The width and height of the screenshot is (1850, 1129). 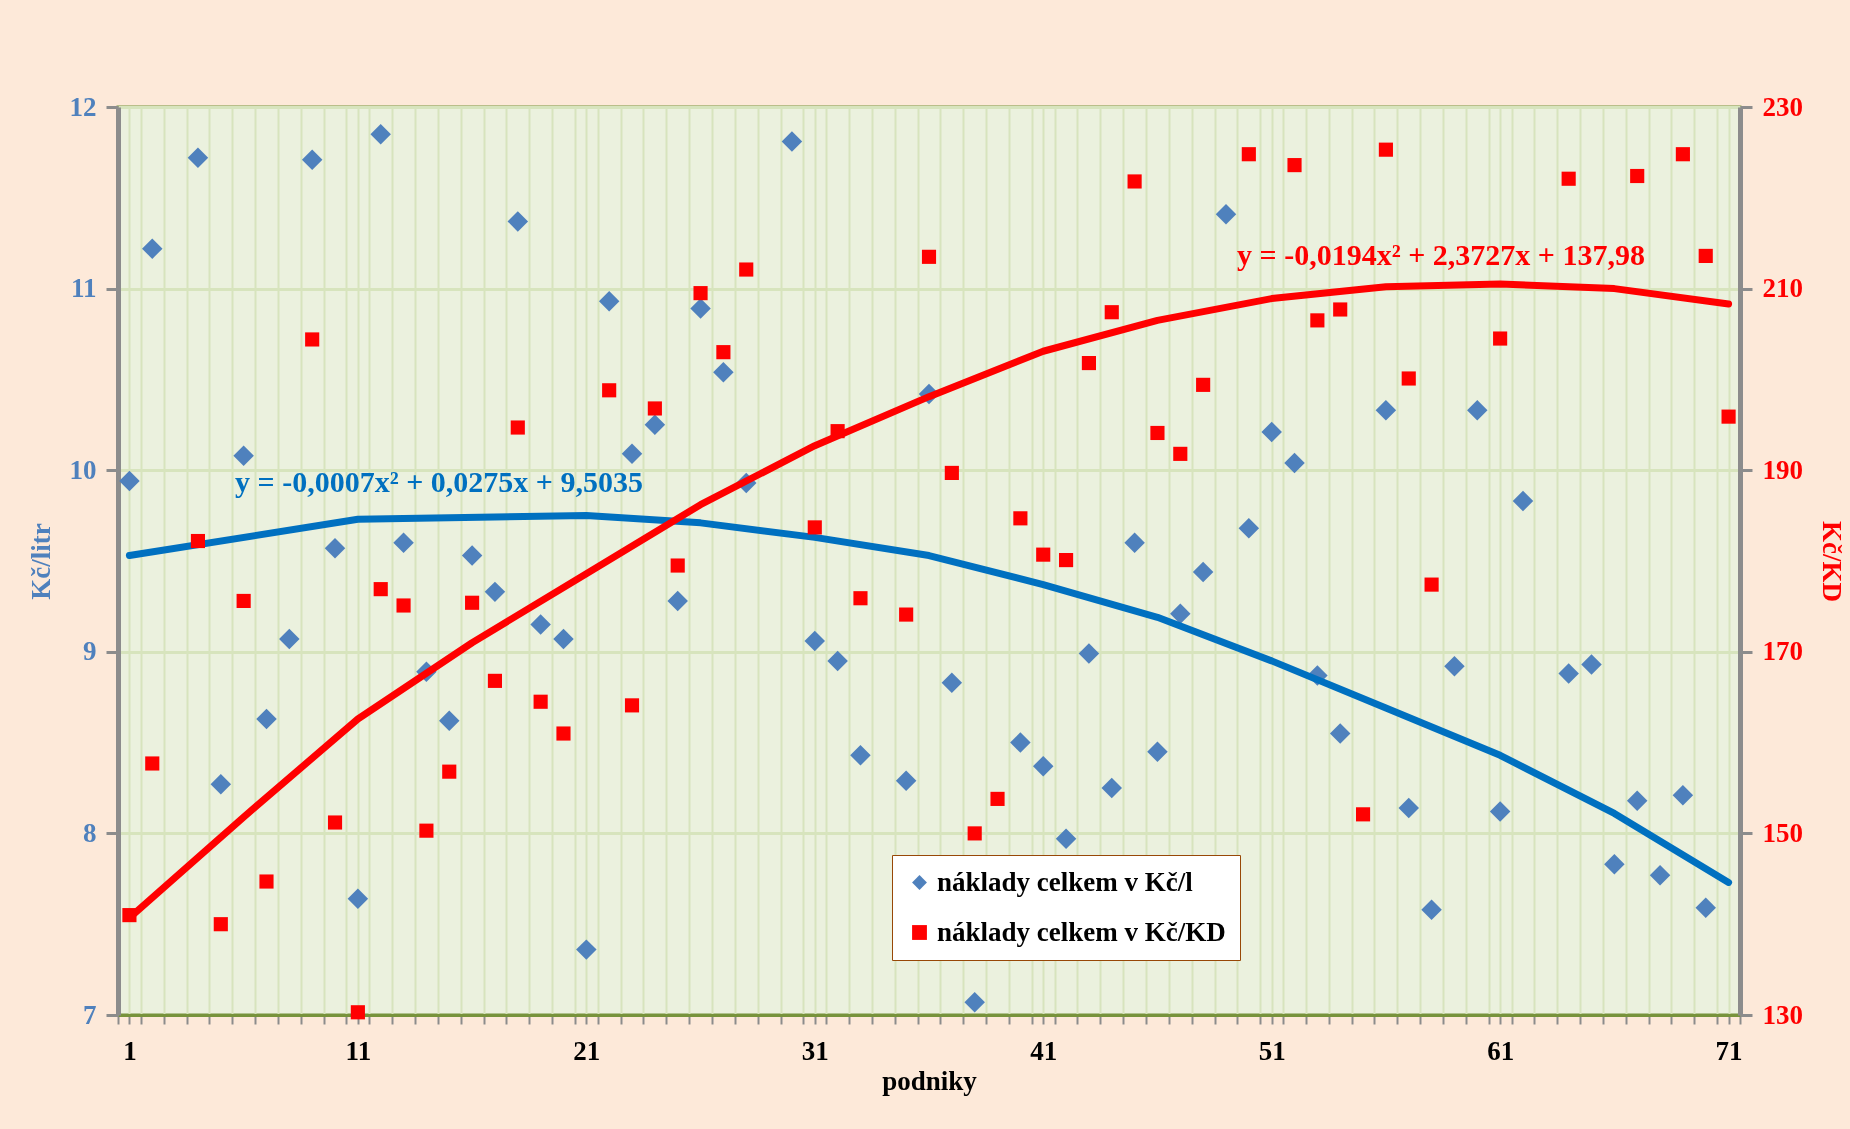 I want to click on y-tick-label: 12, so click(x=83, y=106).